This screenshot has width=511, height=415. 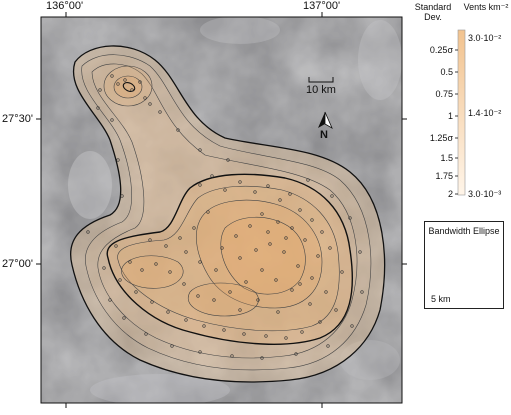 I want to click on bandwidth-ellipse-panel: Bandwidth Ellipse 5 km, so click(x=464, y=265).